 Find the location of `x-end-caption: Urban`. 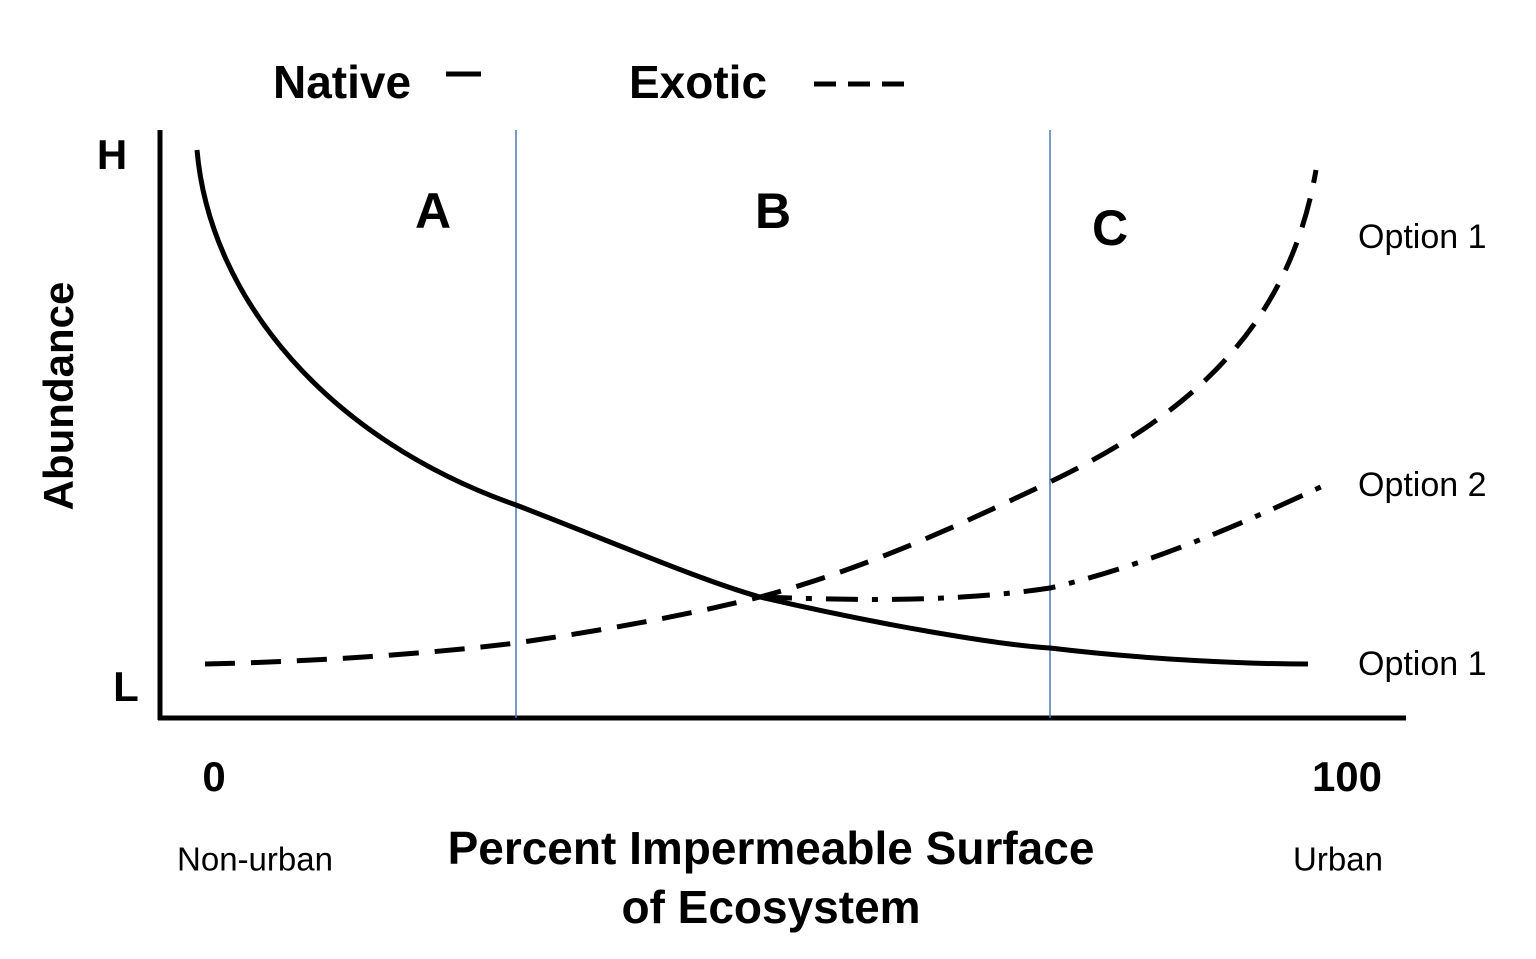

x-end-caption: Urban is located at coordinates (1338, 859).